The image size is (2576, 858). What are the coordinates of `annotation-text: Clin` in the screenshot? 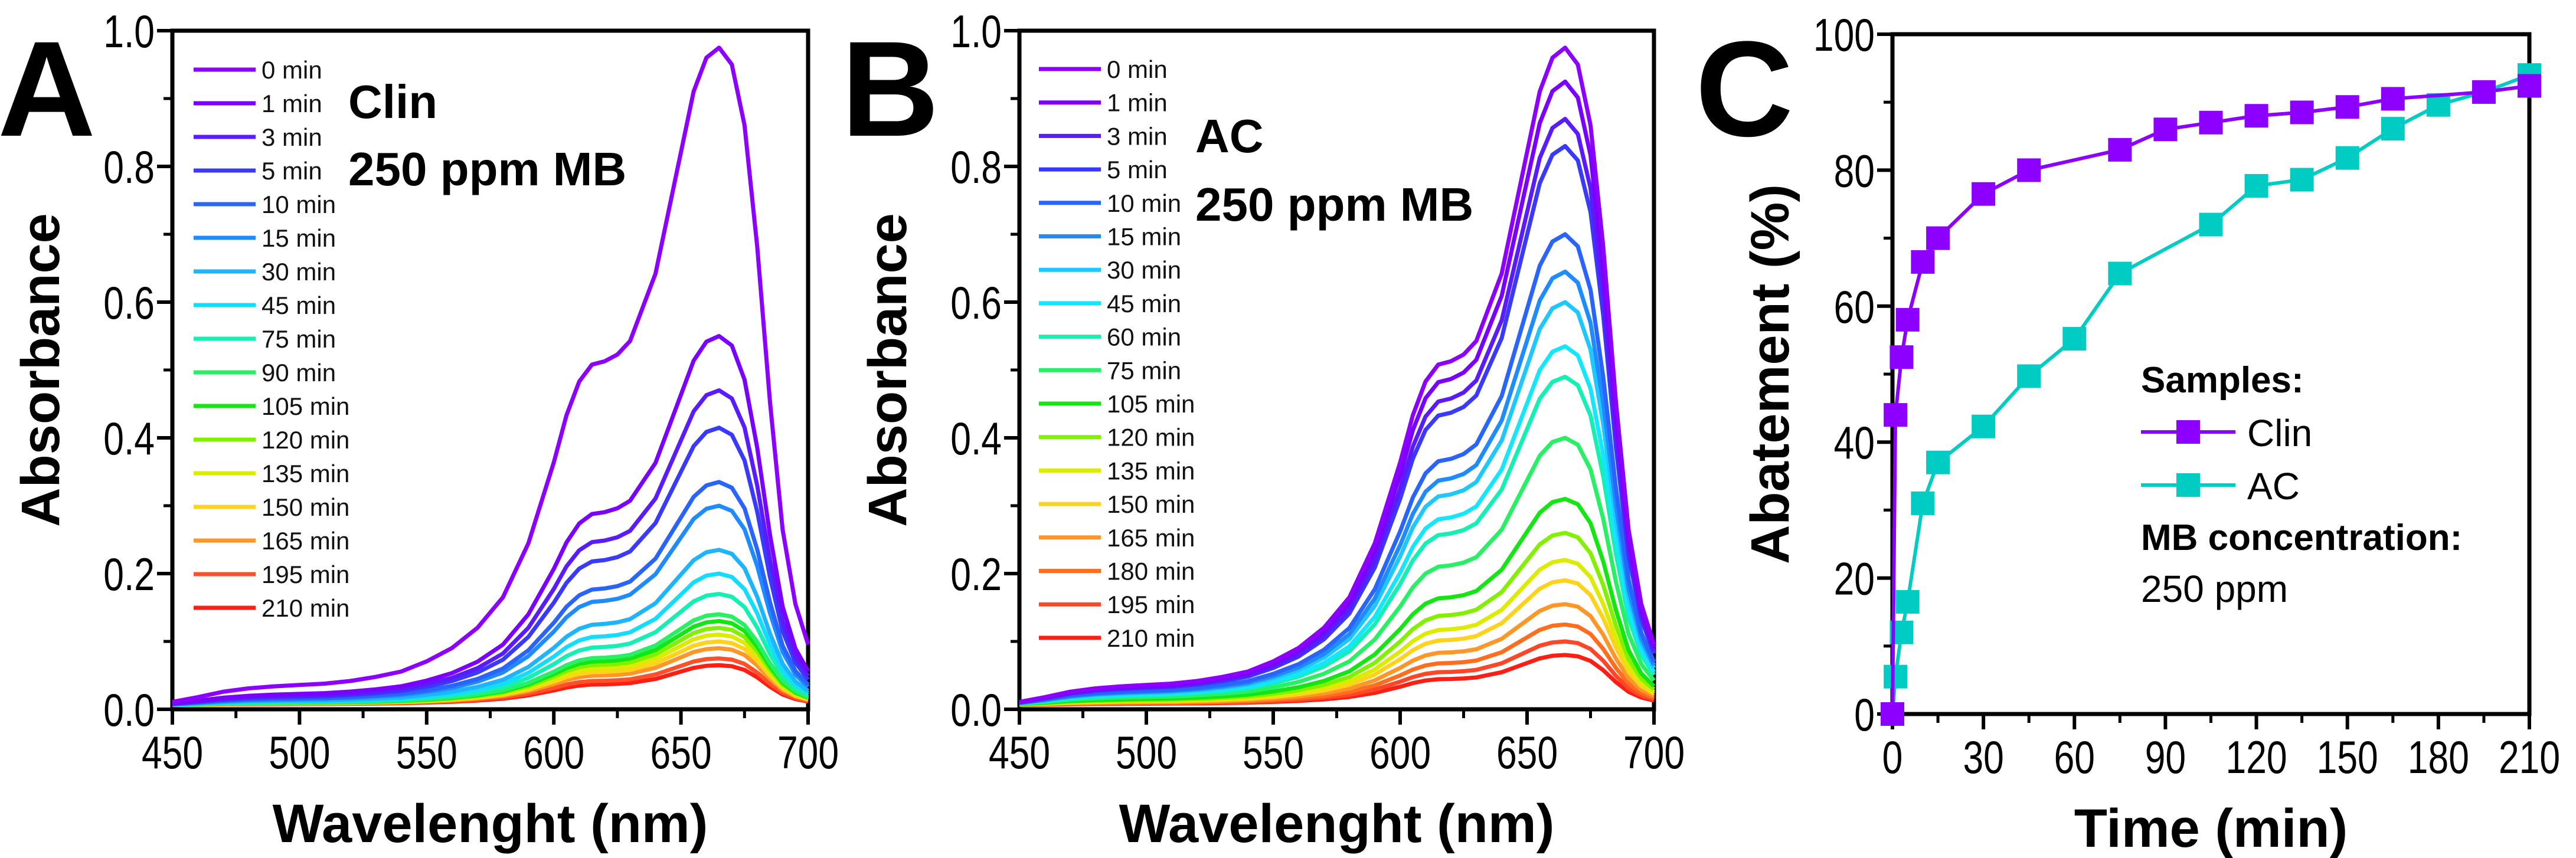 It's located at (392, 102).